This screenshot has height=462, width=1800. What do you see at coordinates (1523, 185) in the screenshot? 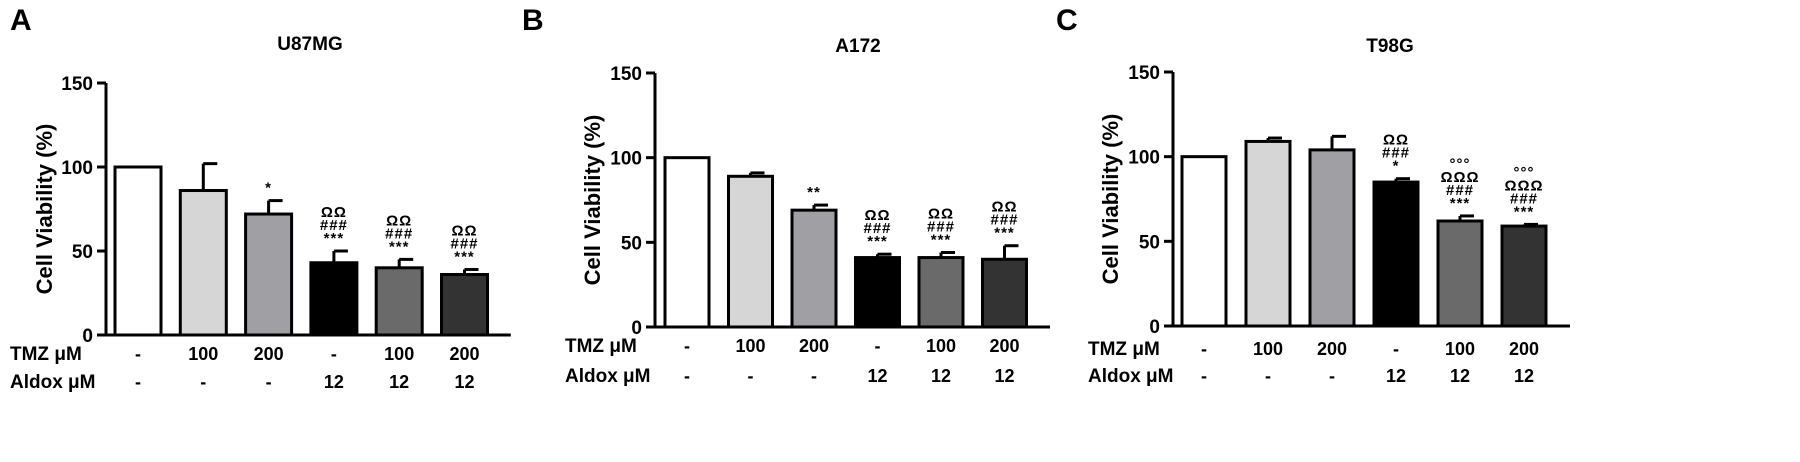
I see `significance-label: ΩΩΩ` at bounding box center [1523, 185].